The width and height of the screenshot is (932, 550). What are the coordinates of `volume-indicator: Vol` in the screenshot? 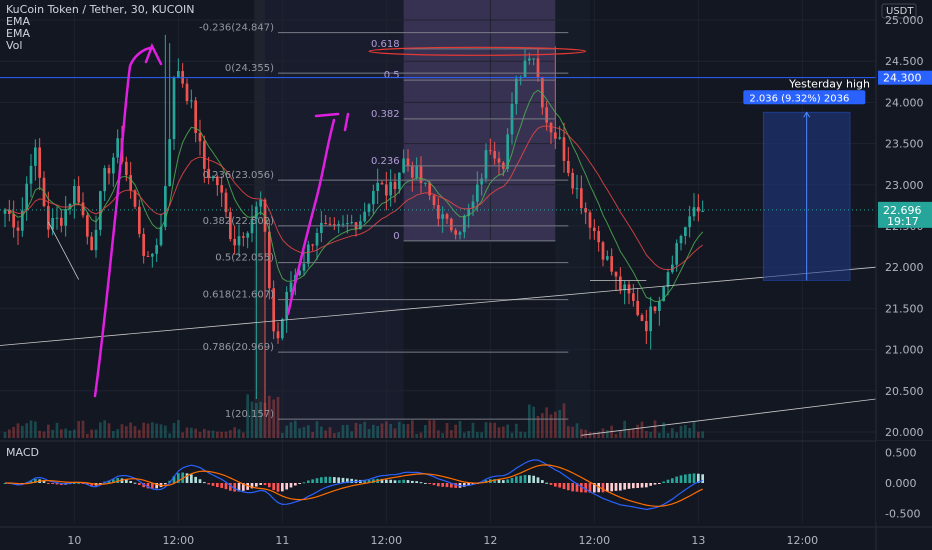 It's located at (14, 45).